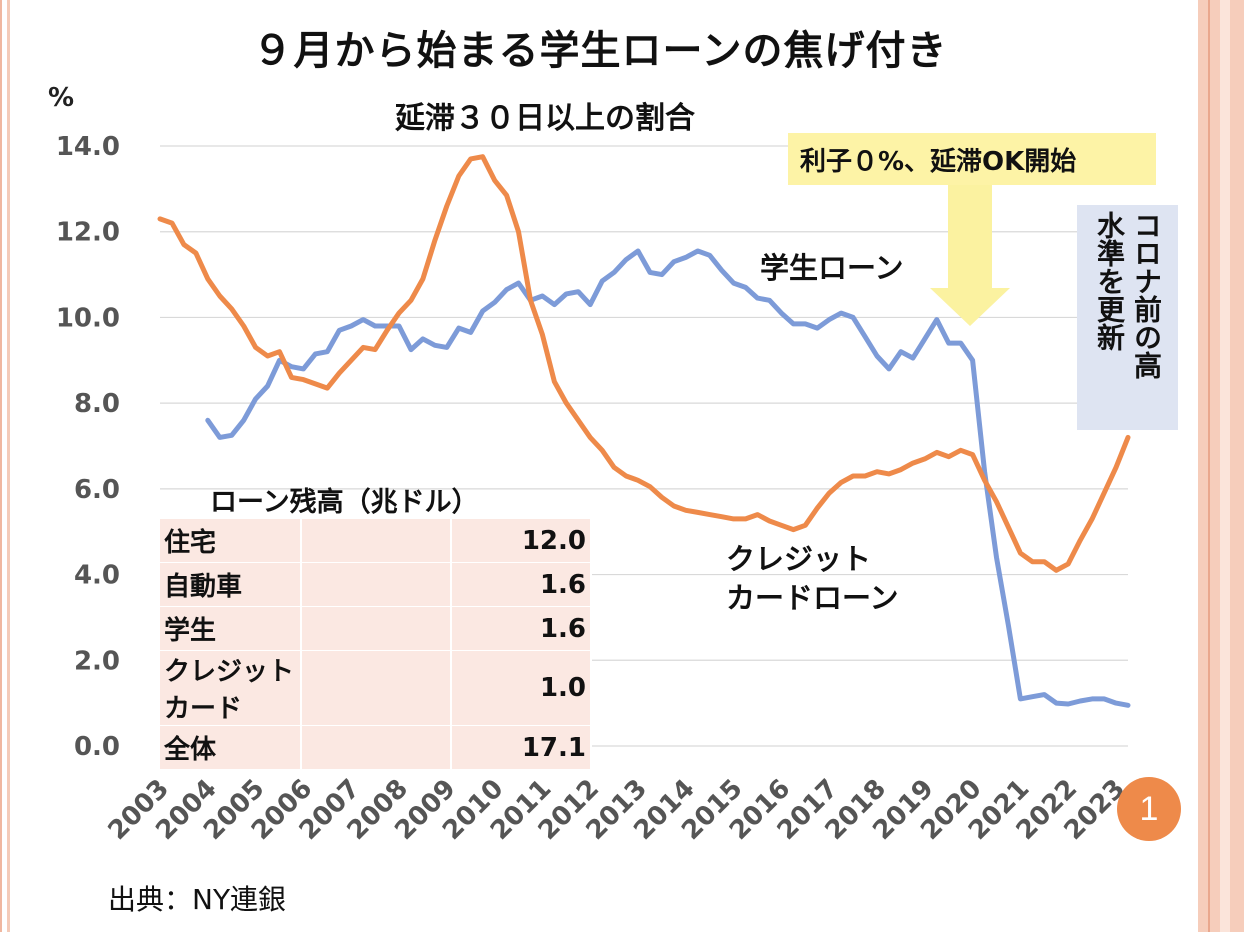 The image size is (1244, 932). I want to click on row-label: 学生, so click(231, 628).